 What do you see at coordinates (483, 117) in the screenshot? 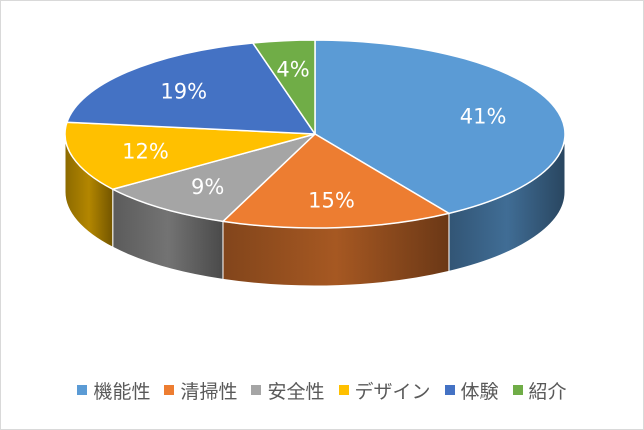
I see `data-label: 41%` at bounding box center [483, 117].